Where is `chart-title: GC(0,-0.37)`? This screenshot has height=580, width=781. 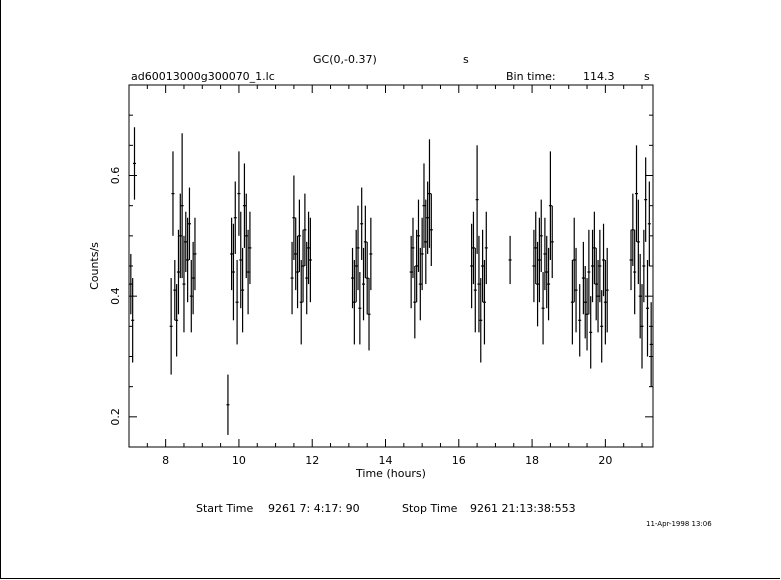 chart-title: GC(0,-0.37) is located at coordinates (345, 59).